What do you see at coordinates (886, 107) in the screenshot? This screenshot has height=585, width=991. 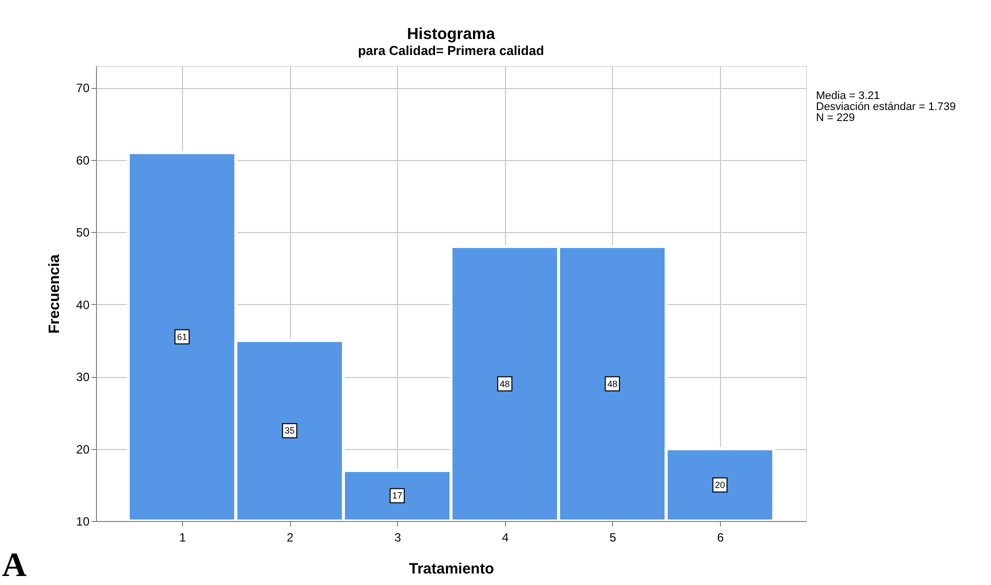 I see `text: Desviación estándar = 1.739` at bounding box center [886, 107].